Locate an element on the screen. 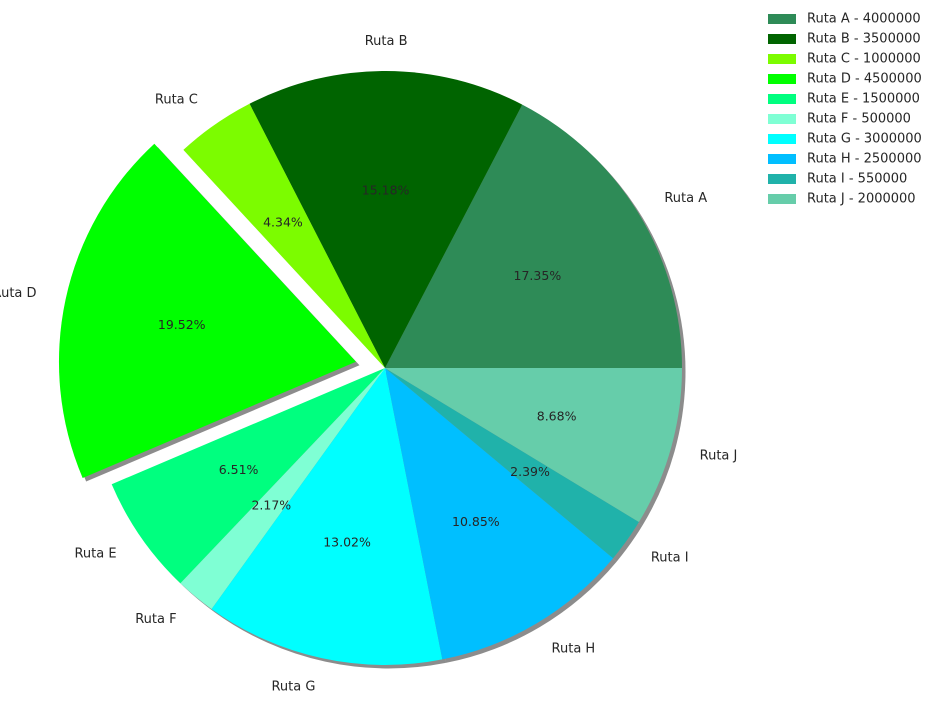  pie-slice-ruta-h is located at coordinates (499, 514).